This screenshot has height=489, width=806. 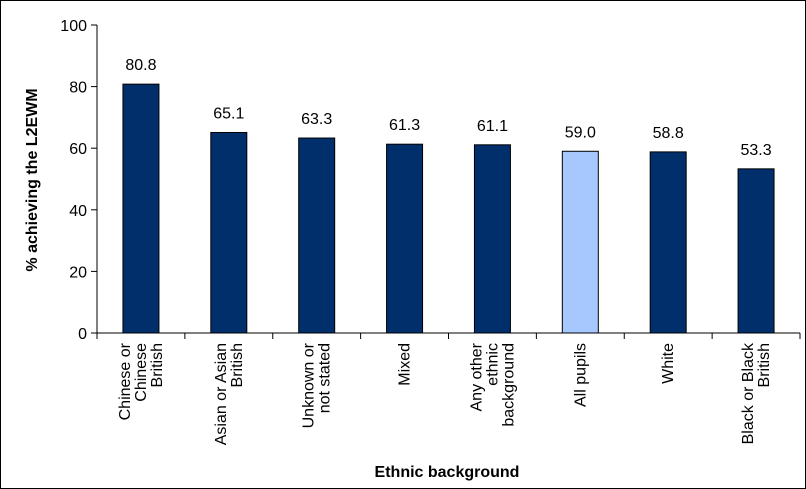 I want to click on x-axis-title: Ethnic background, so click(x=447, y=472).